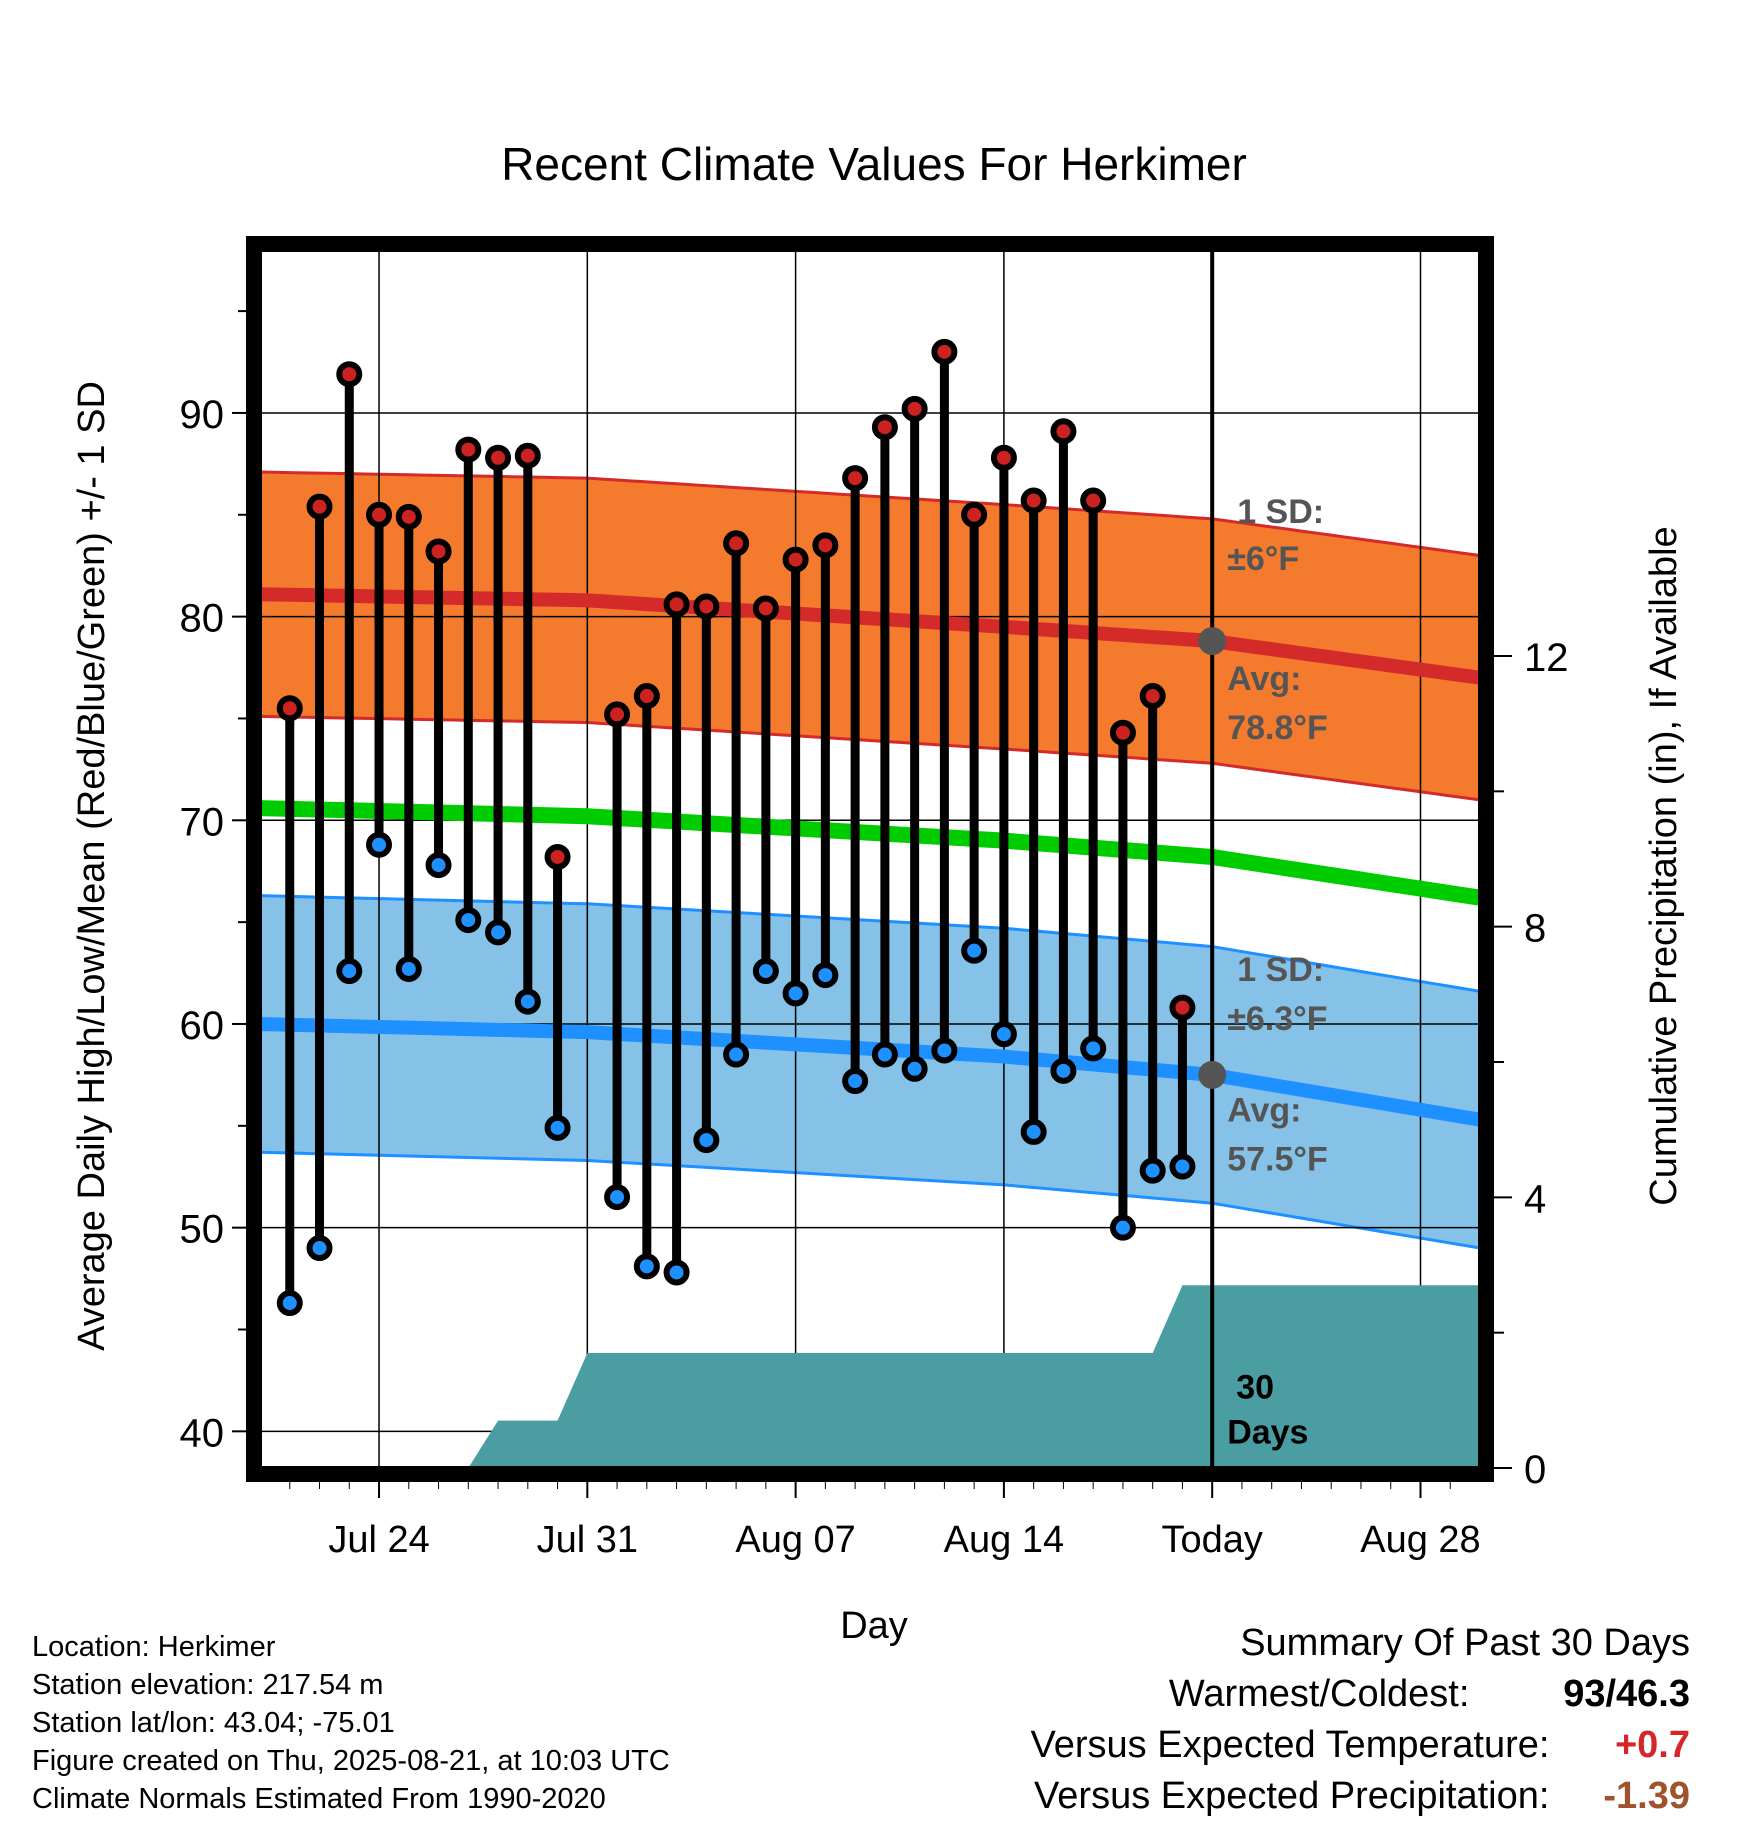 The image size is (1748, 1828). I want to click on location-text: Location: Herkimer, so click(154, 1647).